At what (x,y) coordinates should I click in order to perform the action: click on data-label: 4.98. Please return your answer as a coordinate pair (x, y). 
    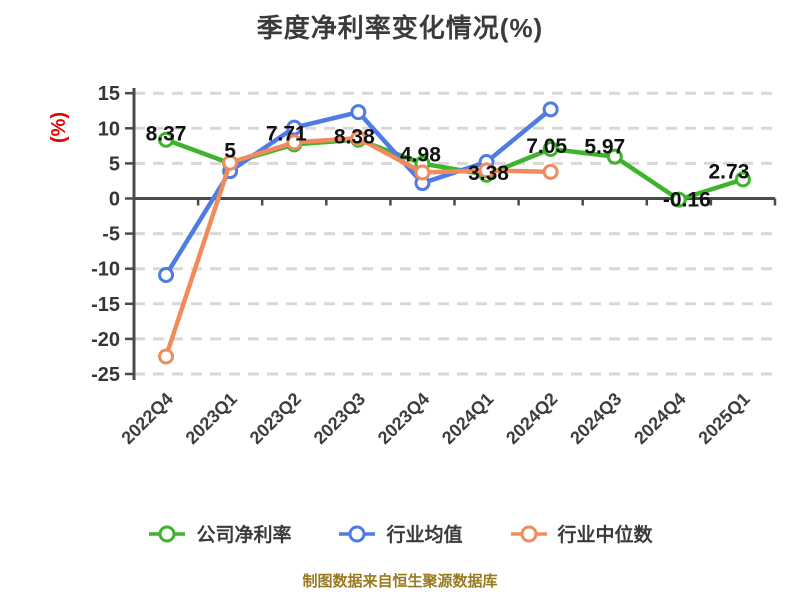
    Looking at the image, I should click on (420, 155).